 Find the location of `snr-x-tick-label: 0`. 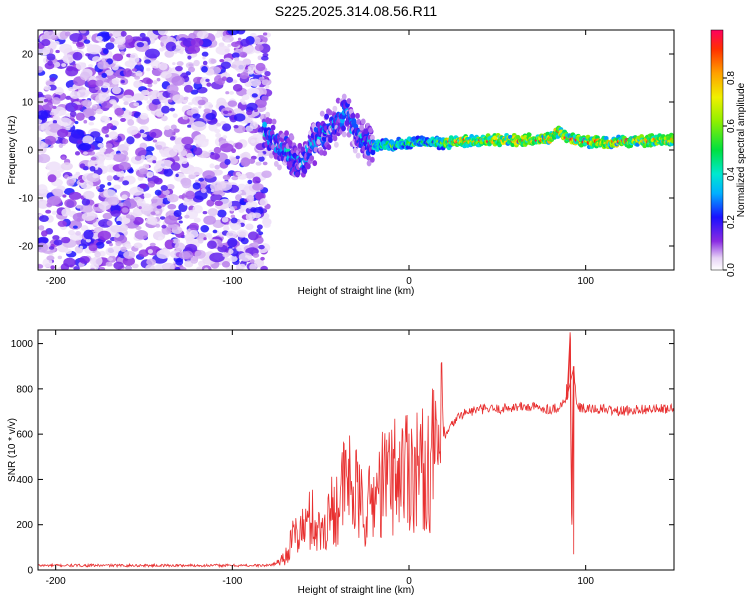

snr-x-tick-label: 0 is located at coordinates (409, 581).